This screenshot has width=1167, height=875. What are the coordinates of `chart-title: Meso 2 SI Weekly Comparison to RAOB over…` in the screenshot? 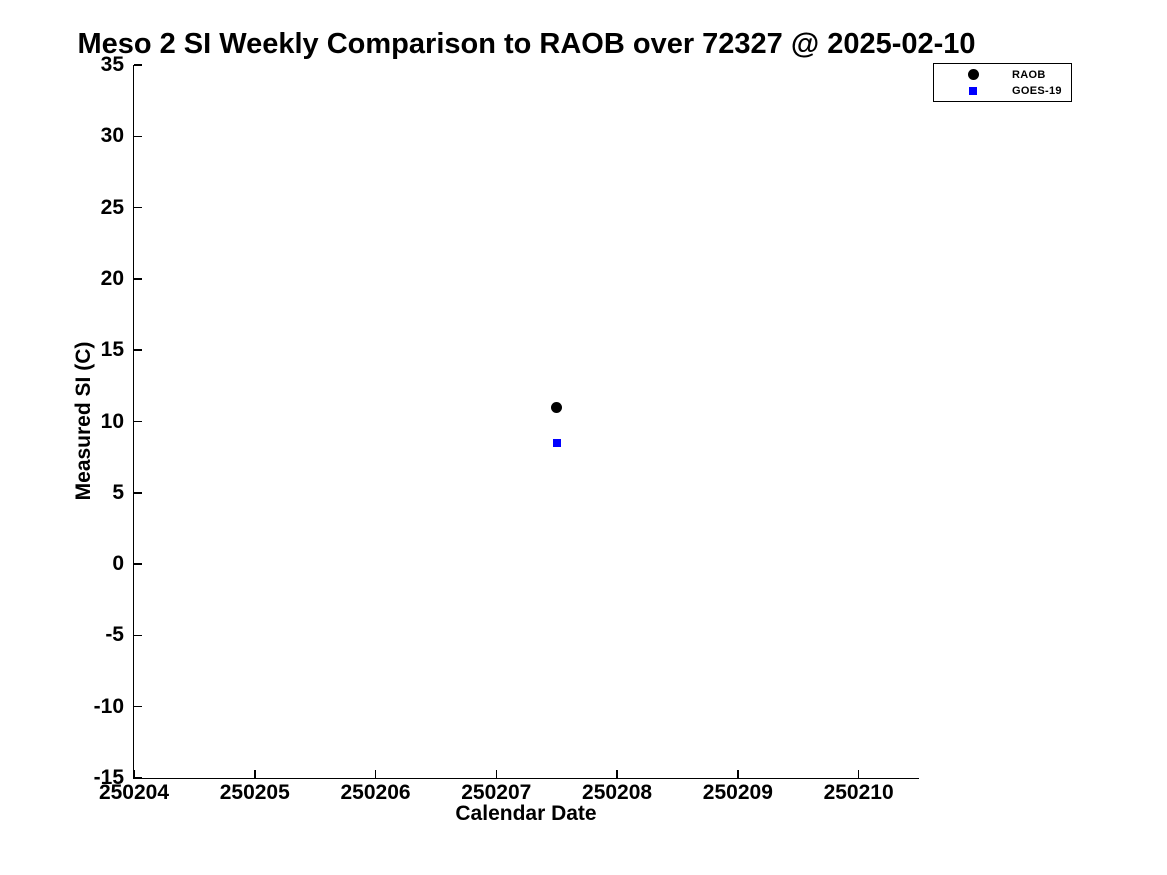 It's located at (526, 44).